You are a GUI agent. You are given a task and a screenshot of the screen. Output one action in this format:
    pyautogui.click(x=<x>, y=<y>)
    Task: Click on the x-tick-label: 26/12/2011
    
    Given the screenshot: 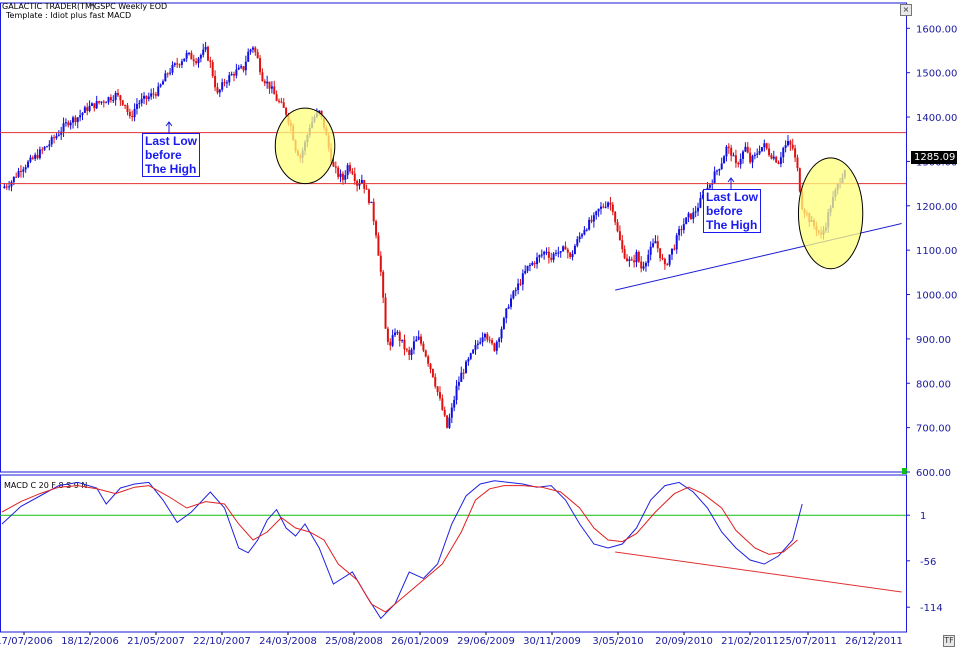 What is the action you would take?
    pyautogui.click(x=874, y=641)
    